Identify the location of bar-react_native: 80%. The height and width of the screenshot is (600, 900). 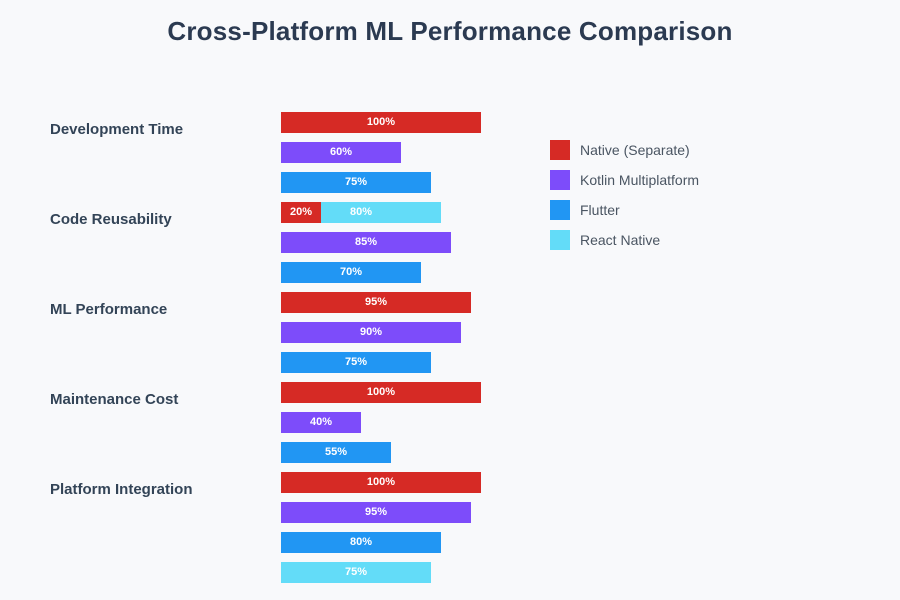
(361, 212).